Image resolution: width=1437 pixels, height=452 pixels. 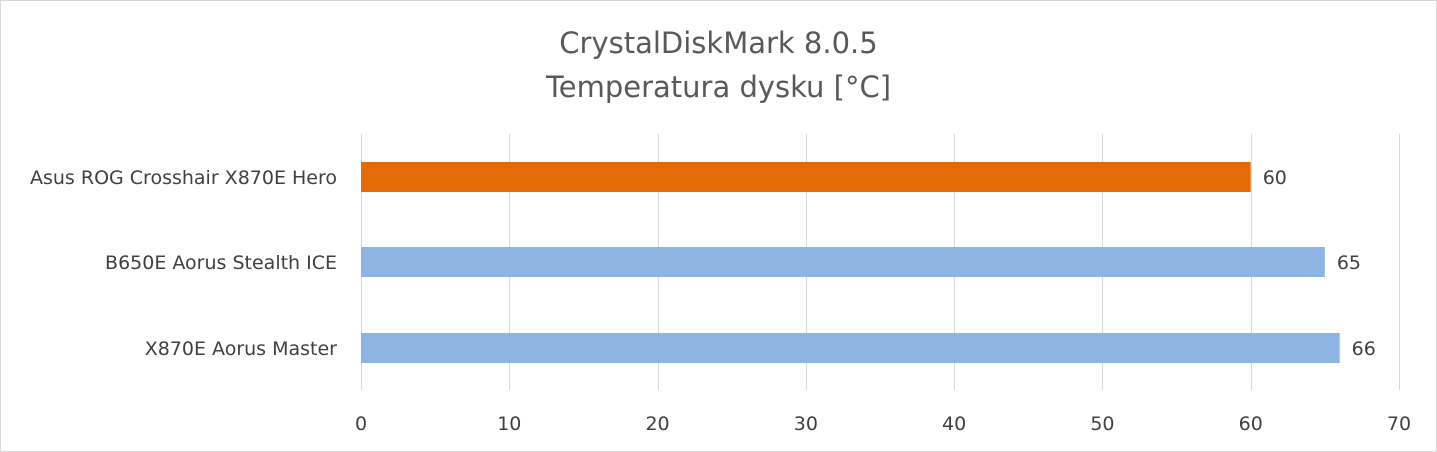 What do you see at coordinates (183, 178) in the screenshot?
I see `category-label: Asus ROG Crosshair X870E Hero` at bounding box center [183, 178].